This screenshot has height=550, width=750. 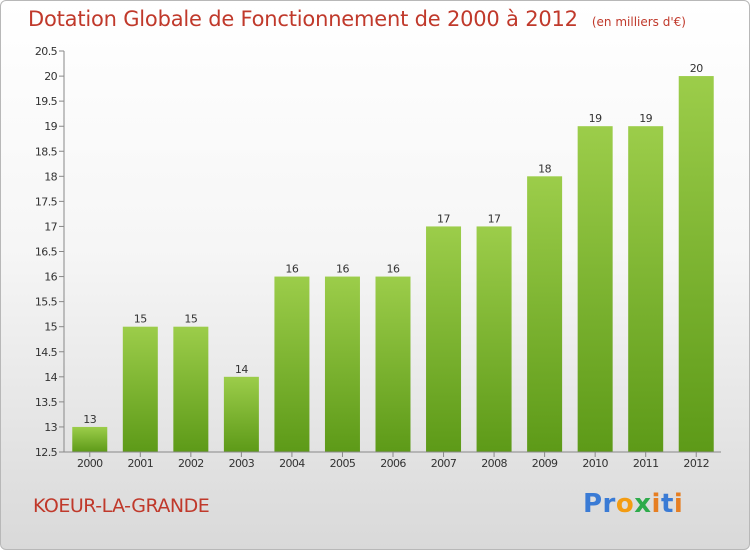 I want to click on x-tick-label: 2001, so click(x=141, y=463).